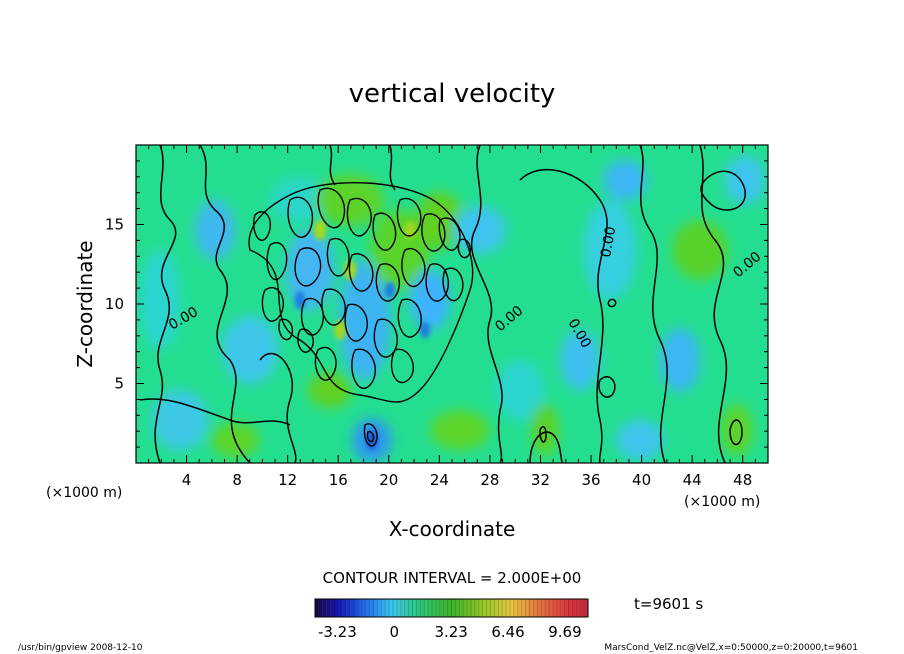 This screenshot has width=904, height=654. Describe the element at coordinates (692, 480) in the screenshot. I see `x-tick-label: 44` at that location.